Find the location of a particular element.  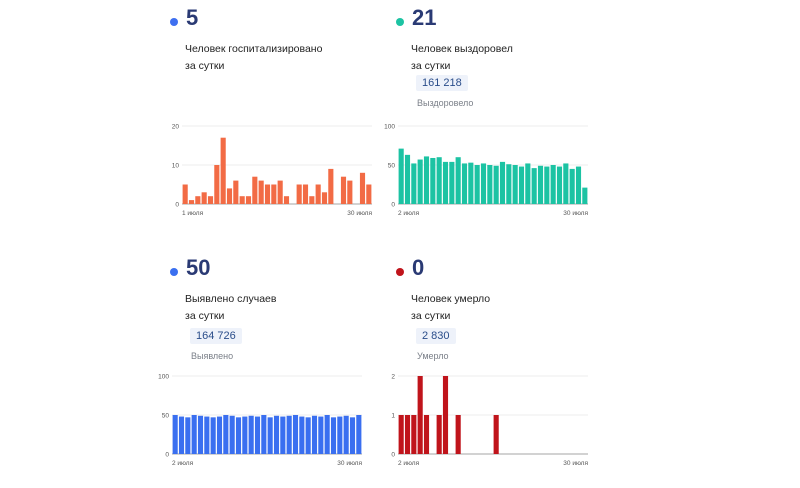

recovered-total-label: Выздоровело is located at coordinates (445, 103).